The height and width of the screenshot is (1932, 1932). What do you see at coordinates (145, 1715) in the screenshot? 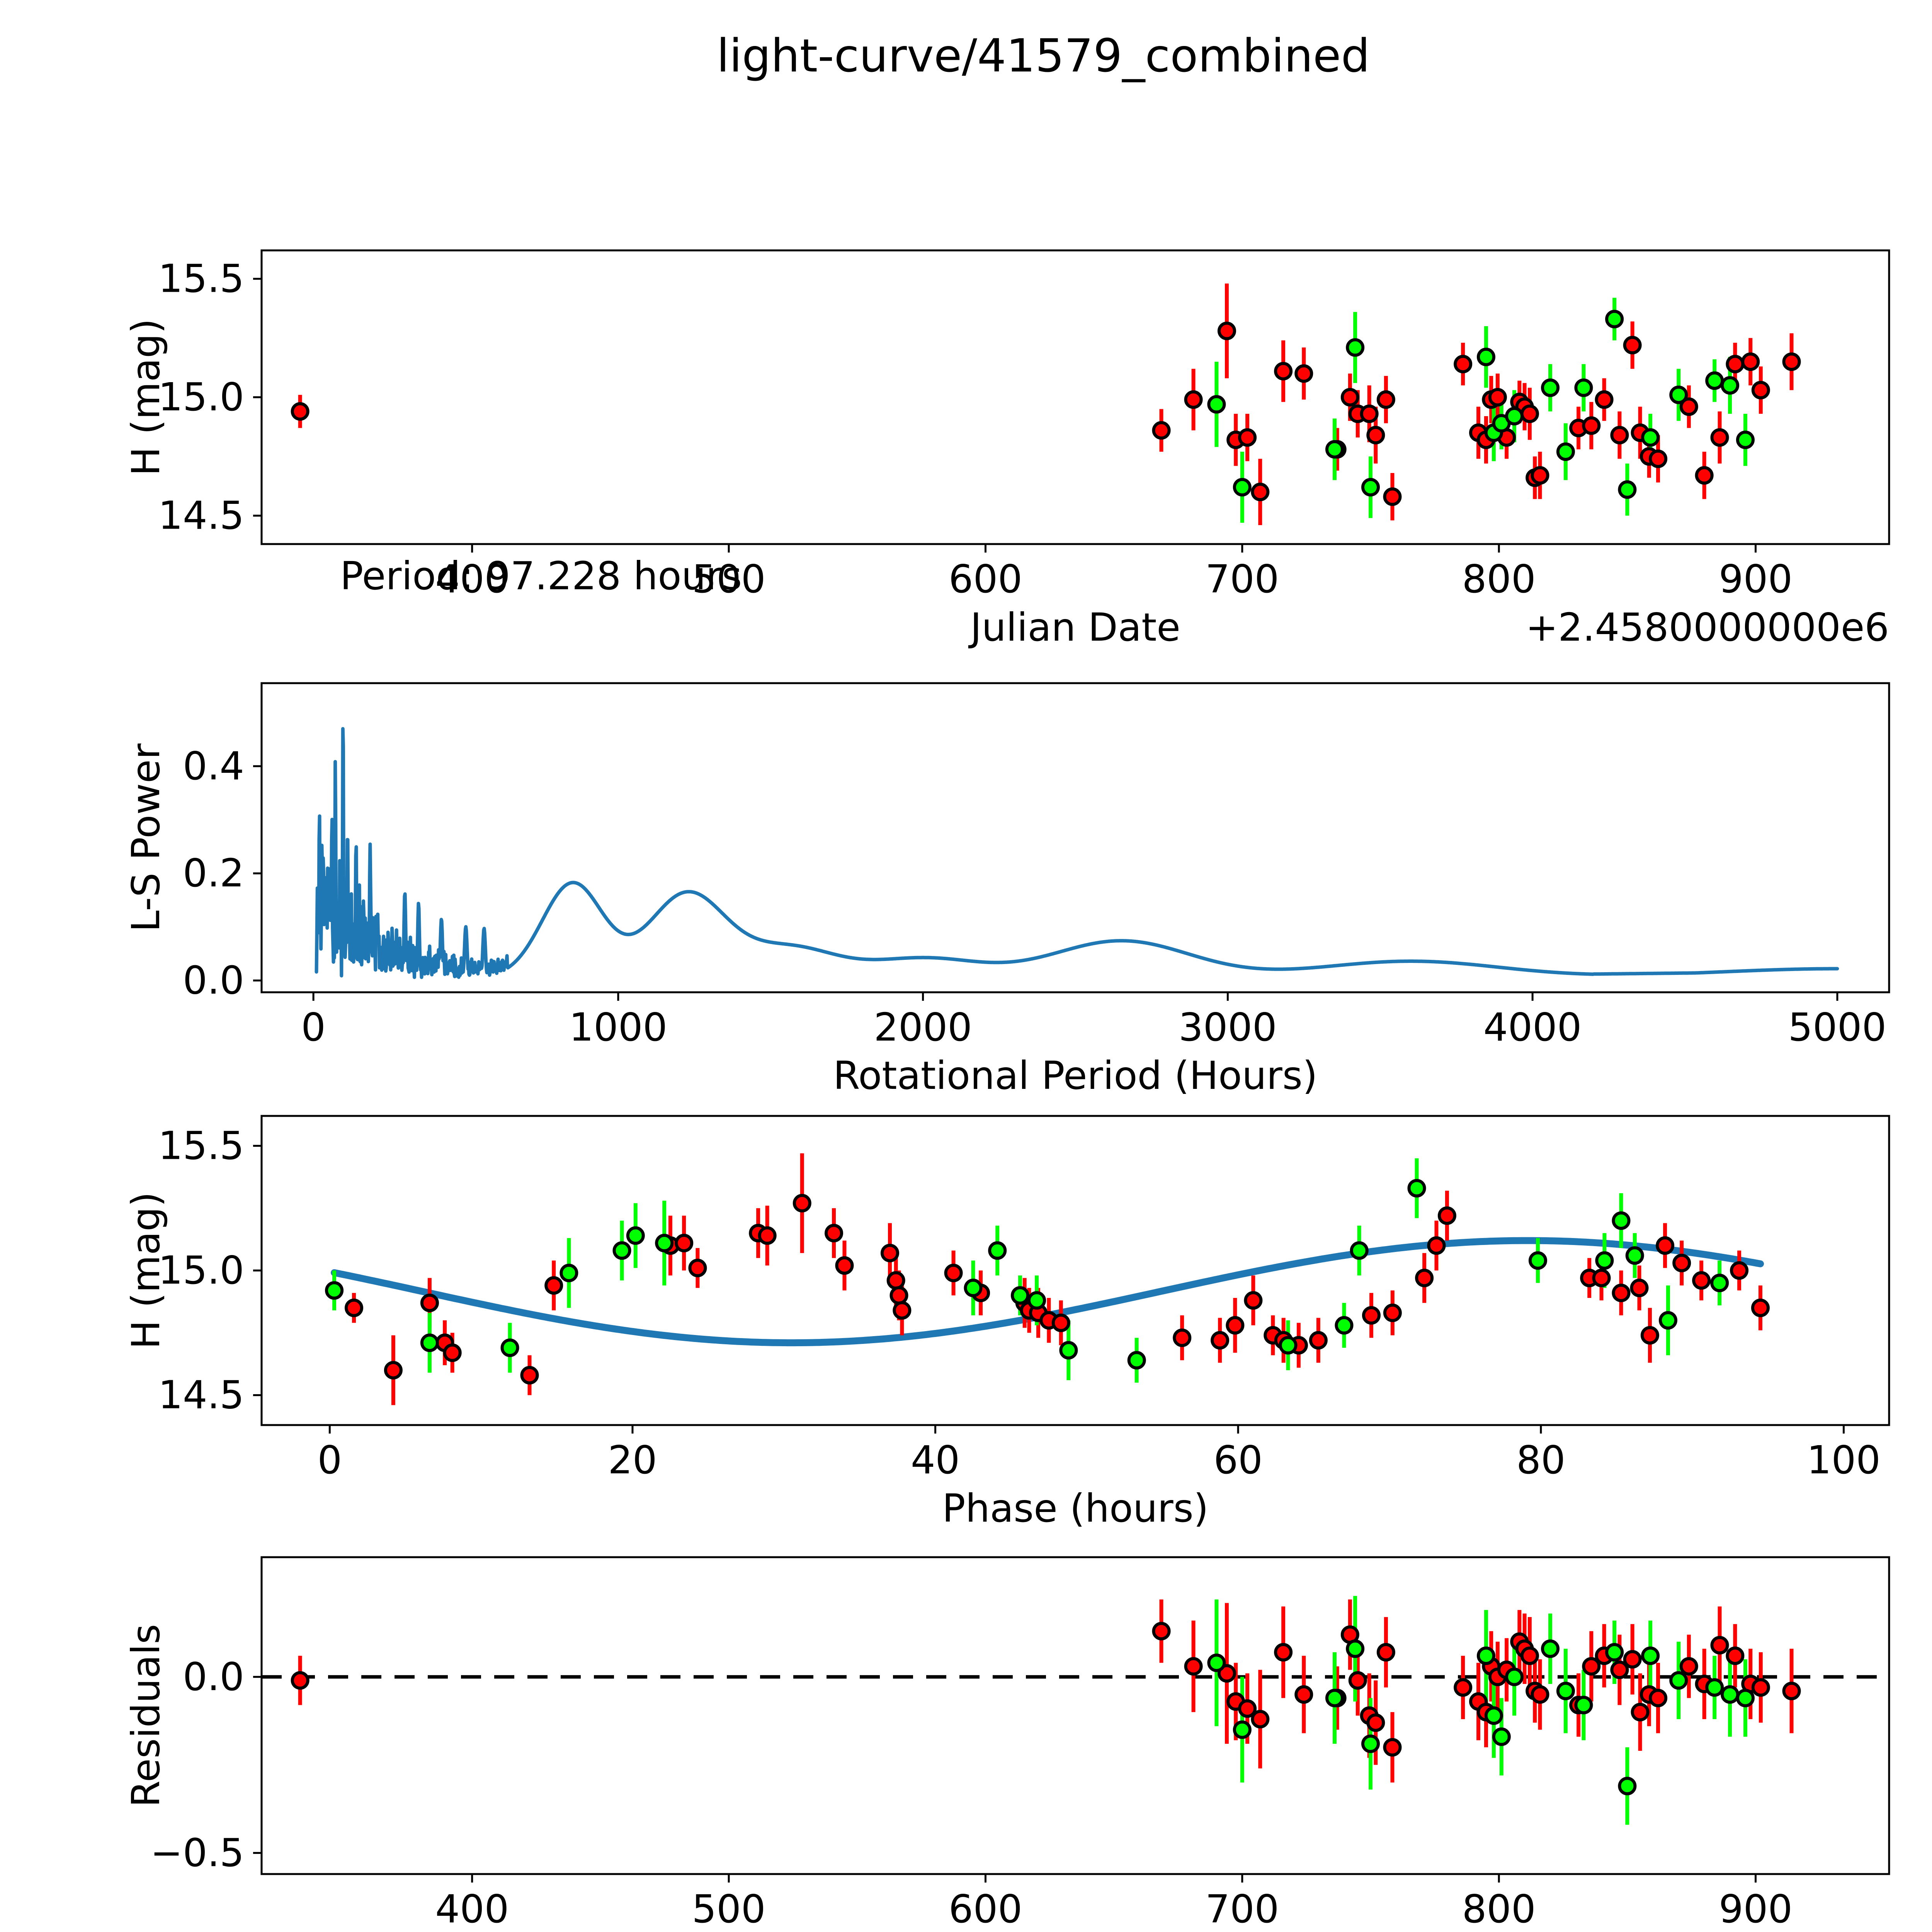
I see `y-axis-title: Residuals` at bounding box center [145, 1715].